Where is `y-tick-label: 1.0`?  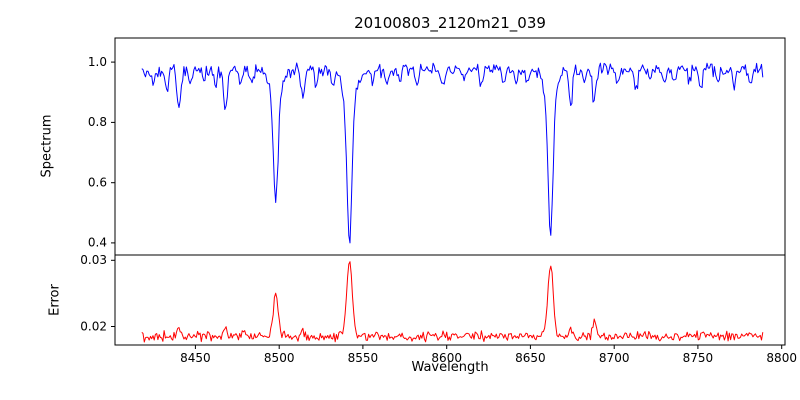 y-tick-label: 1.0 is located at coordinates (97, 62).